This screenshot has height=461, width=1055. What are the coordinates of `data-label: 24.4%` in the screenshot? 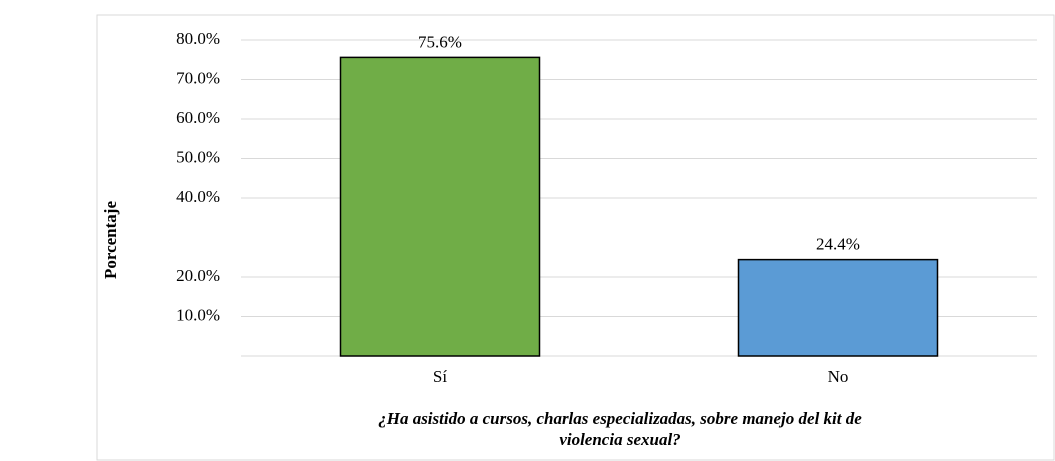 It's located at (838, 244).